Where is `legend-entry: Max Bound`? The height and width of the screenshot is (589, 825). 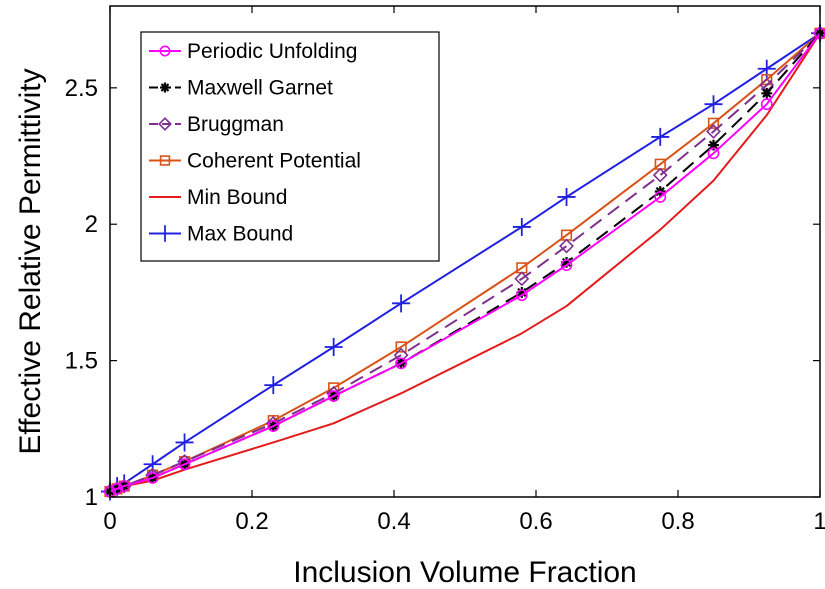
legend-entry: Max Bound is located at coordinates (221, 234).